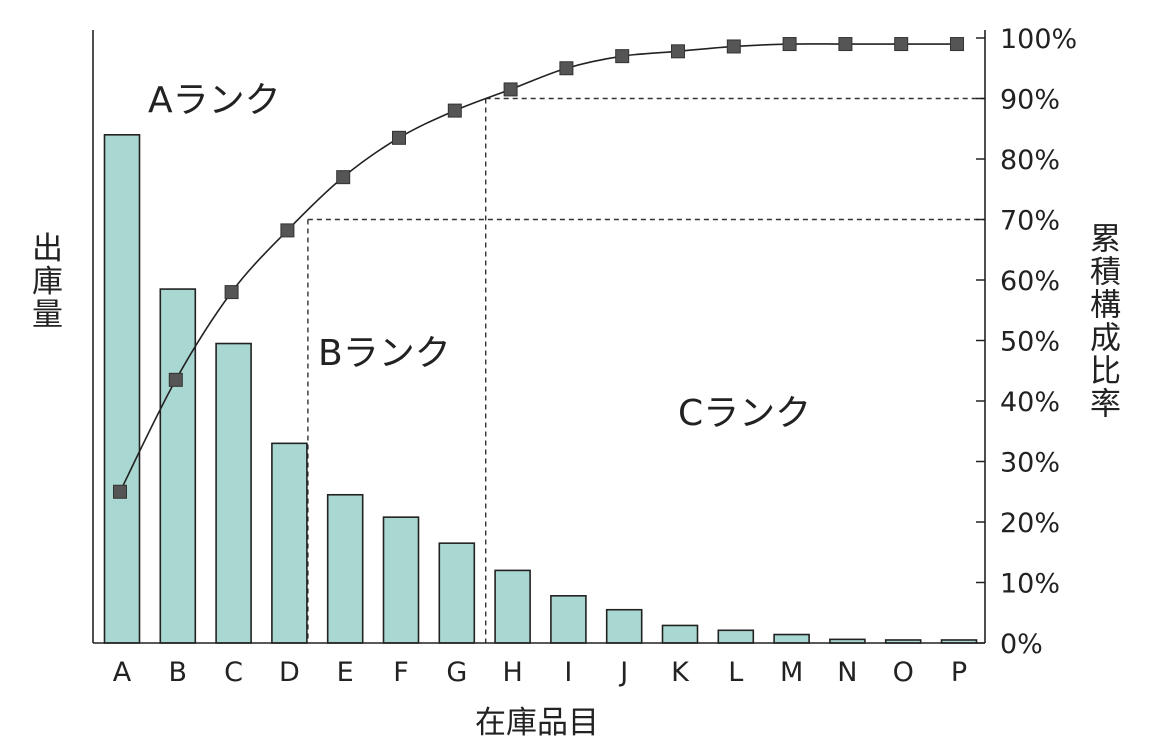 This screenshot has width=1168, height=748. I want to click on bar-M, so click(791, 638).